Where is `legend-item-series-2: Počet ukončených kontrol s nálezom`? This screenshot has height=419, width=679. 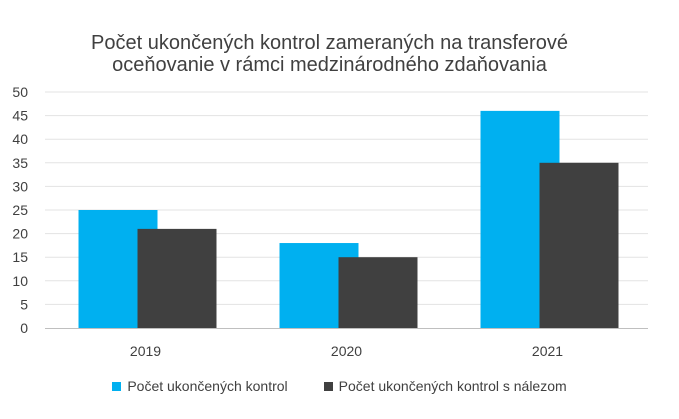
legend-item-series-2: Počet ukončených kontrol s nálezom is located at coordinates (445, 386).